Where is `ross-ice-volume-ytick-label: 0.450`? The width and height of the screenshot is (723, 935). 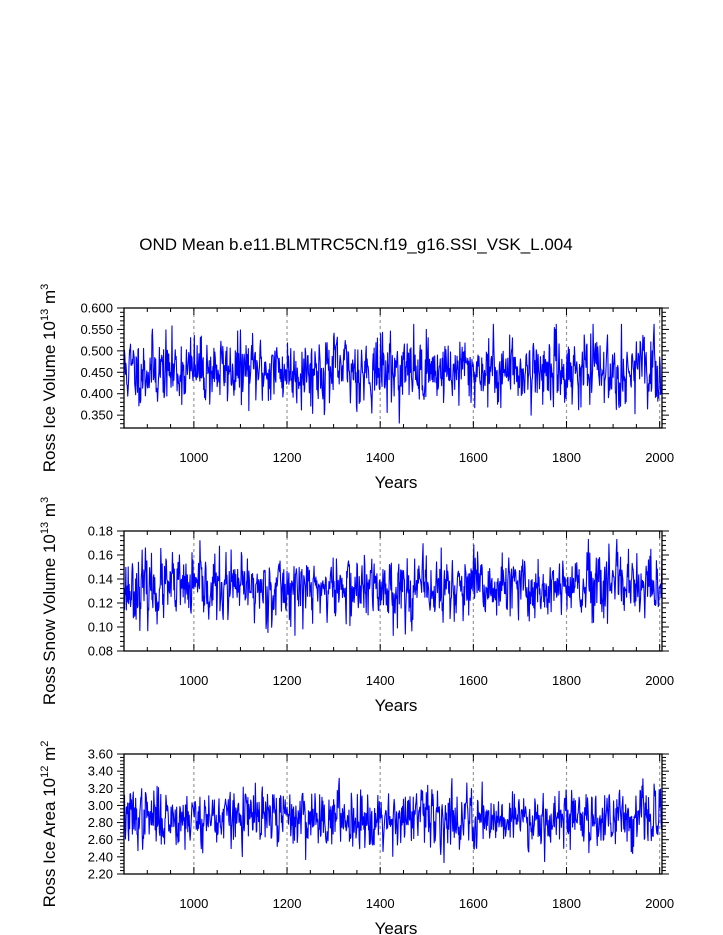 ross-ice-volume-ytick-label: 0.450 is located at coordinates (96, 372).